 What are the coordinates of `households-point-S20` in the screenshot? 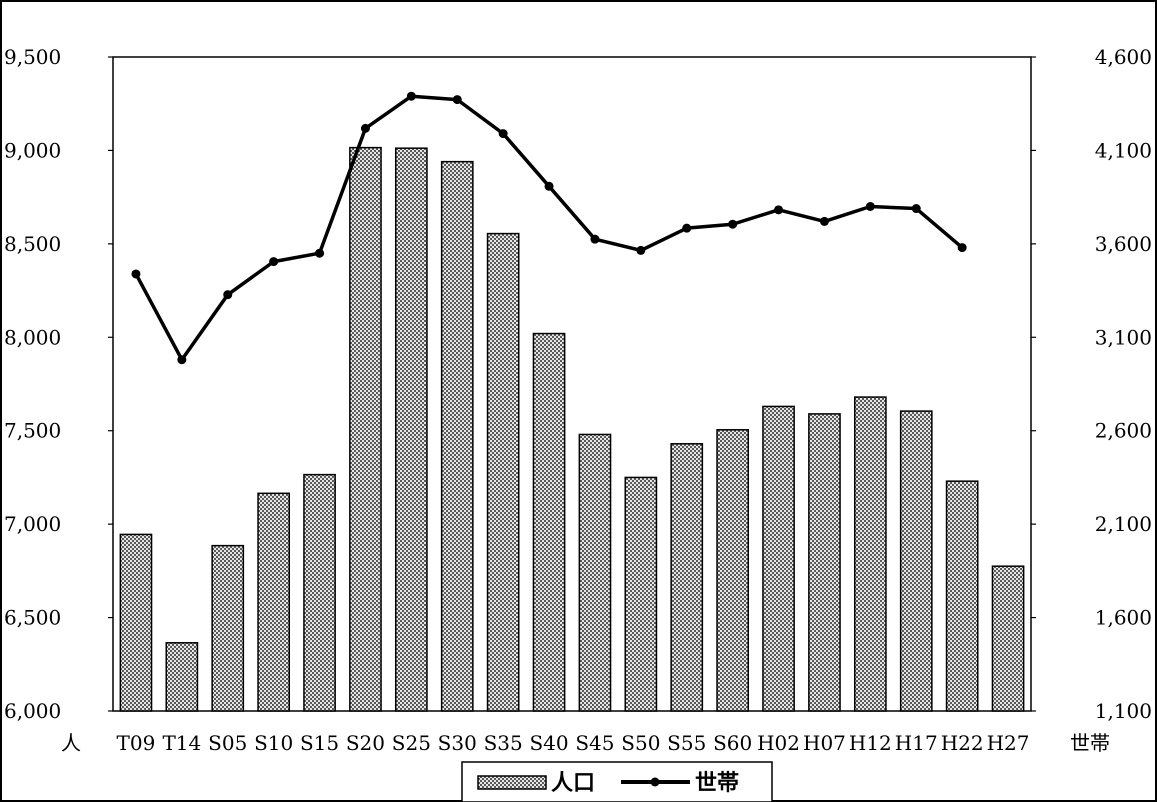 It's located at (365, 128).